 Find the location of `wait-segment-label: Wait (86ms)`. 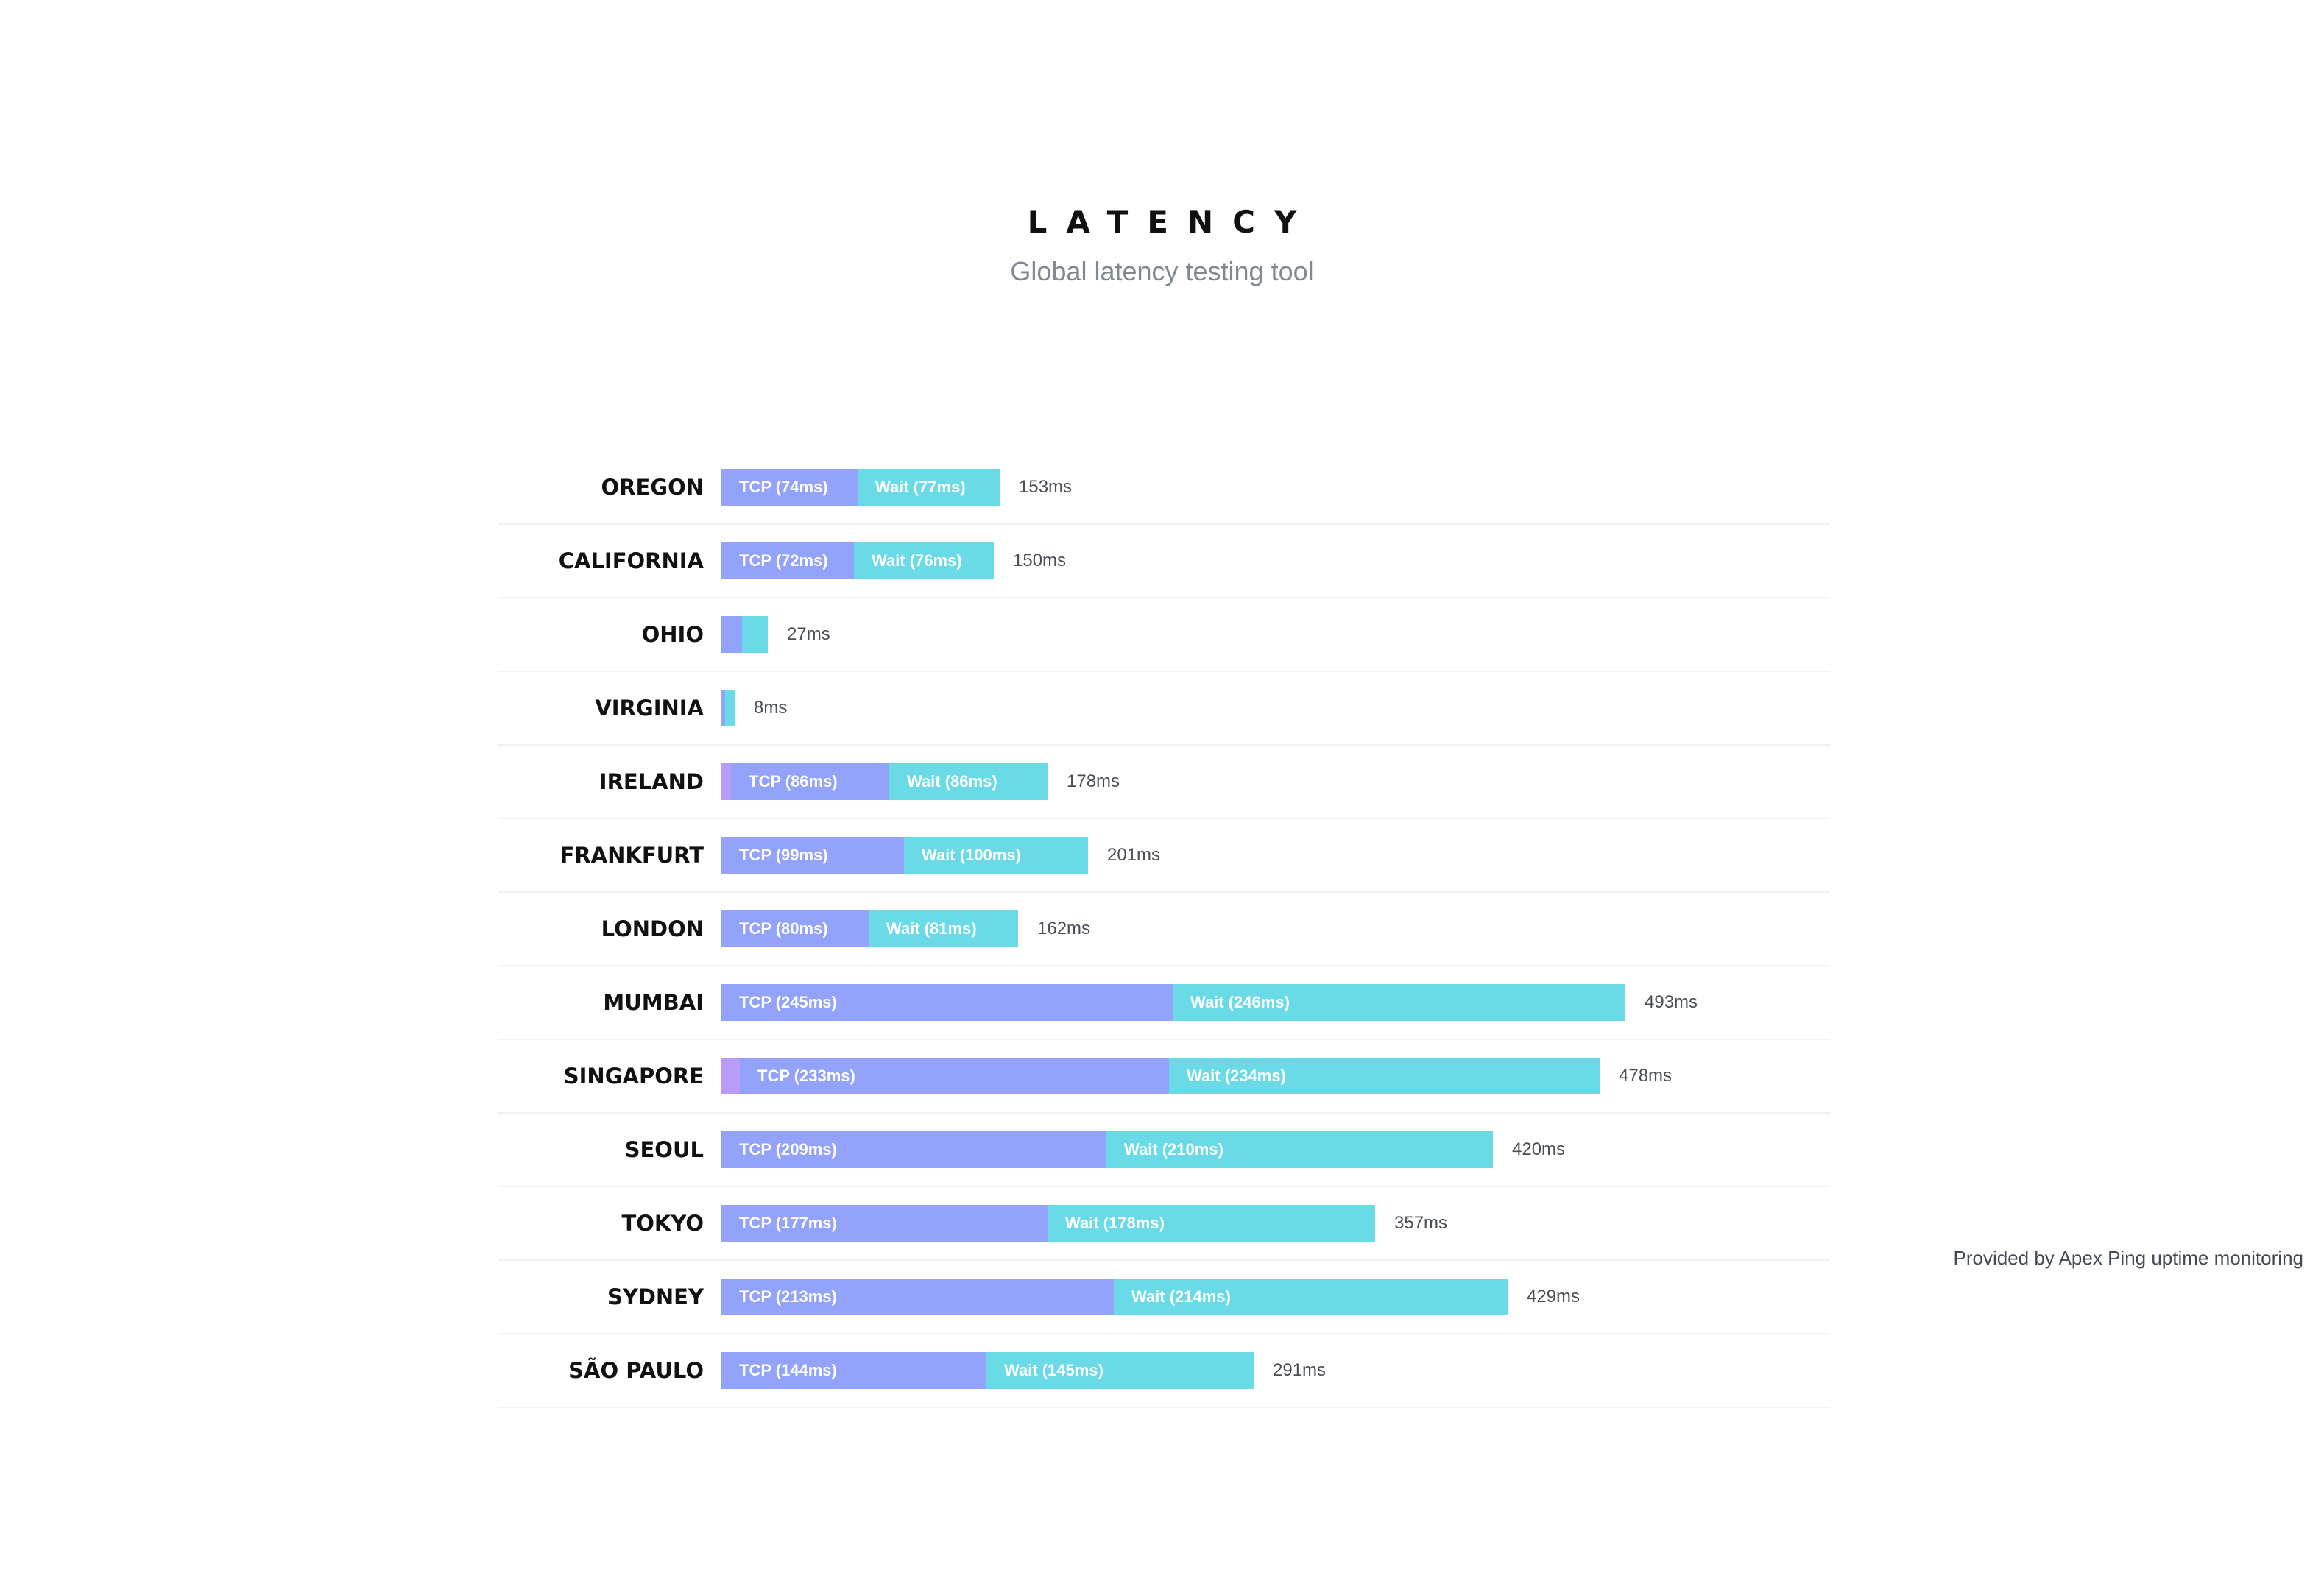

wait-segment-label: Wait (86ms) is located at coordinates (952, 781).